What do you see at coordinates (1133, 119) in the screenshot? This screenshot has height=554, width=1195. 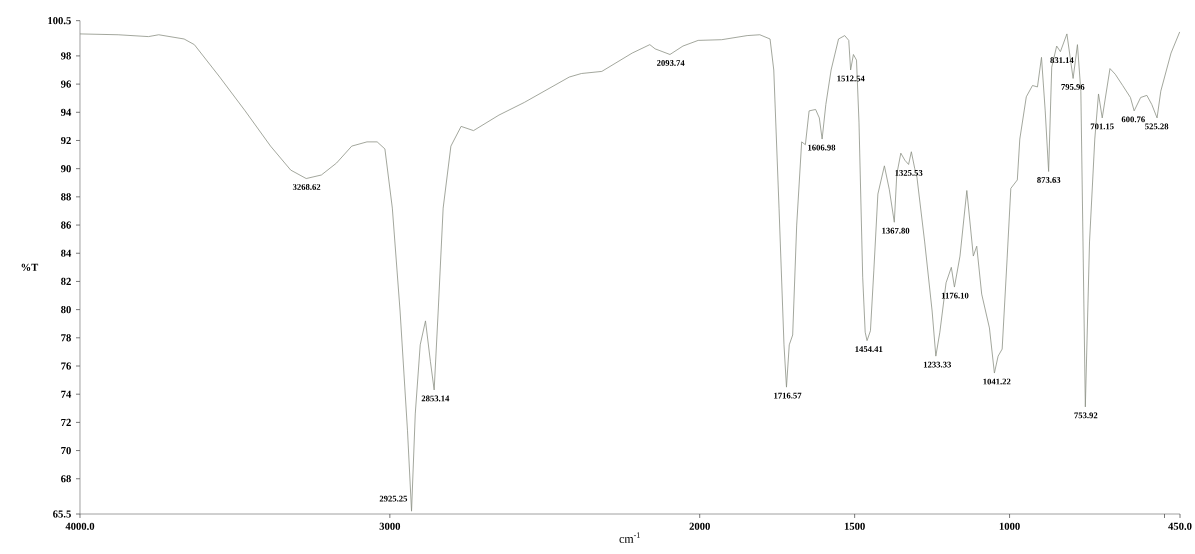 I see `annotation: 600.76` at bounding box center [1133, 119].